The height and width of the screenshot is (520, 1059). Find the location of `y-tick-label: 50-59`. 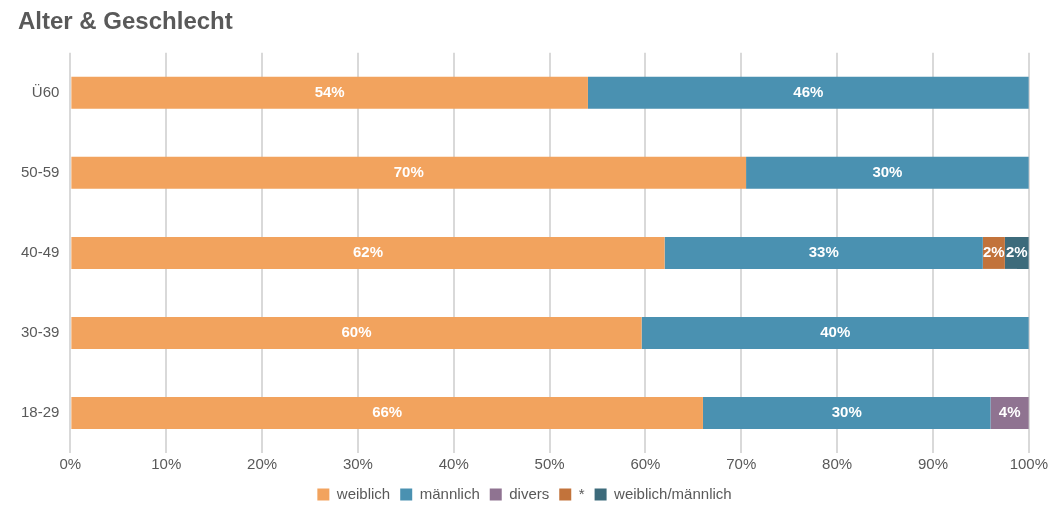

y-tick-label: 50-59 is located at coordinates (40, 171).